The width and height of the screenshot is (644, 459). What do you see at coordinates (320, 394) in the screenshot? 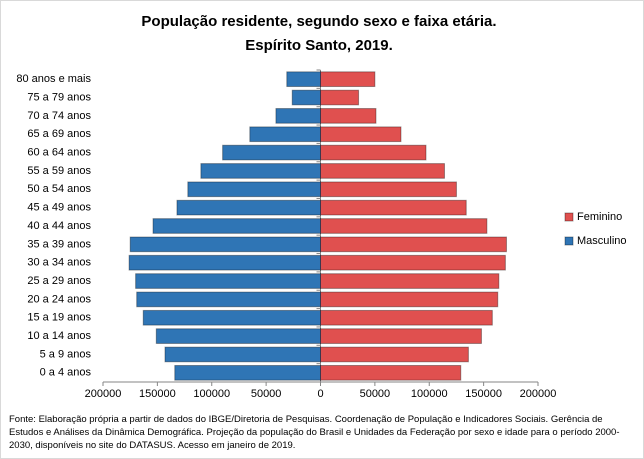
I see `x-tick-label: 0` at bounding box center [320, 394].